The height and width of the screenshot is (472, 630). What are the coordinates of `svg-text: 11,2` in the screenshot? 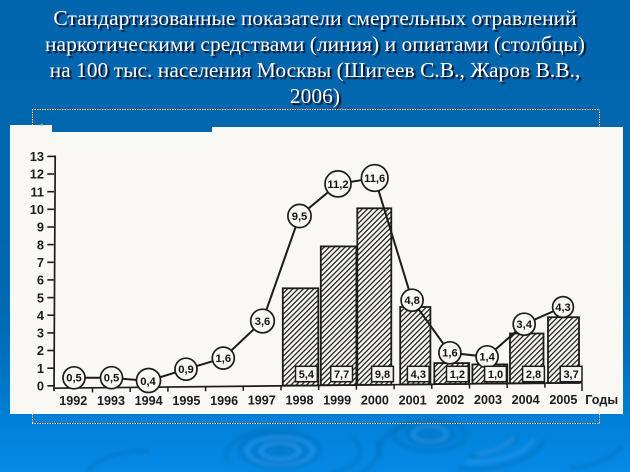 It's located at (337, 185).